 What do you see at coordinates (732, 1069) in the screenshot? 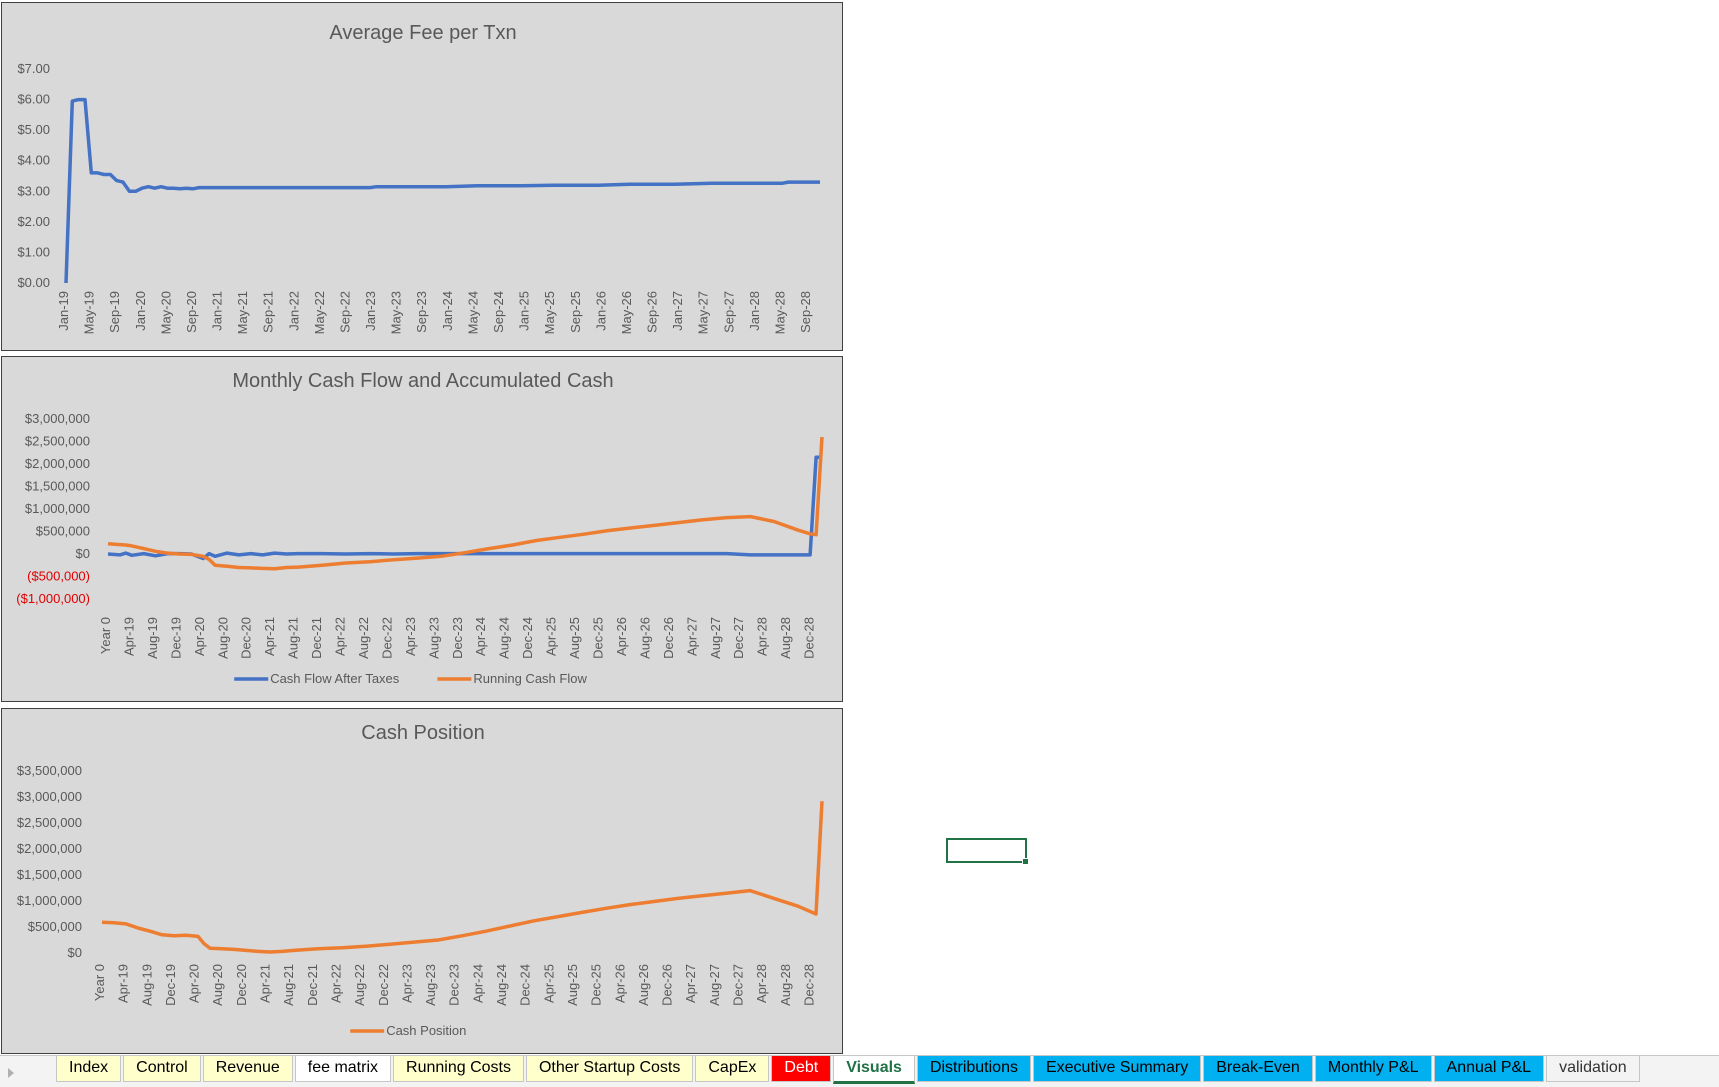
I see `sheet-tab-capex: CapEx` at bounding box center [732, 1069].